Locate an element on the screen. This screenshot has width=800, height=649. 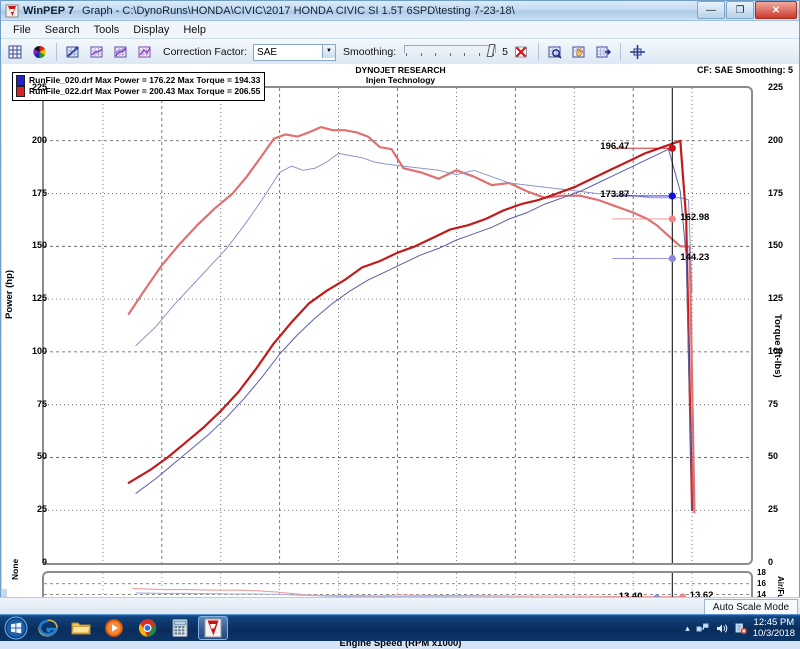
afr-red-value: 13.62 is located at coordinates (701, 595).